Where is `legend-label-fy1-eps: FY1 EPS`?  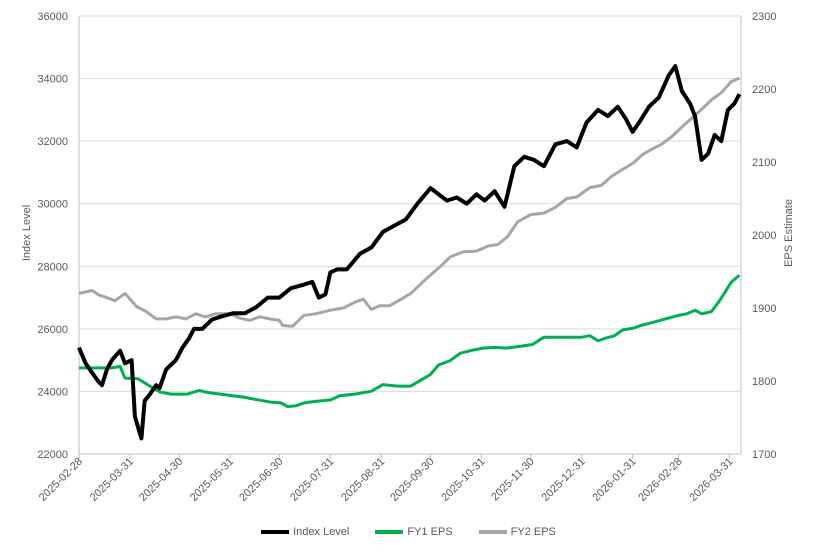 legend-label-fy1-eps: FY1 EPS is located at coordinates (430, 532).